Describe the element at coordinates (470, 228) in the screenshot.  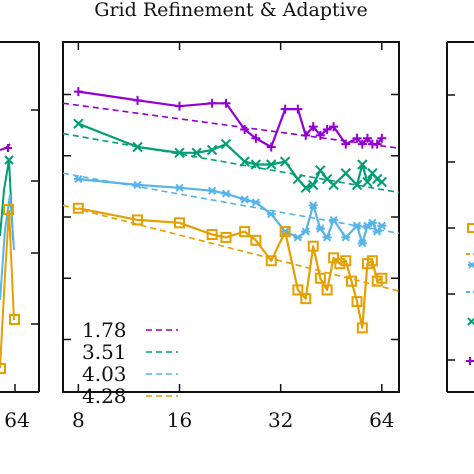
I see `right-panel-orange-marker` at that location.